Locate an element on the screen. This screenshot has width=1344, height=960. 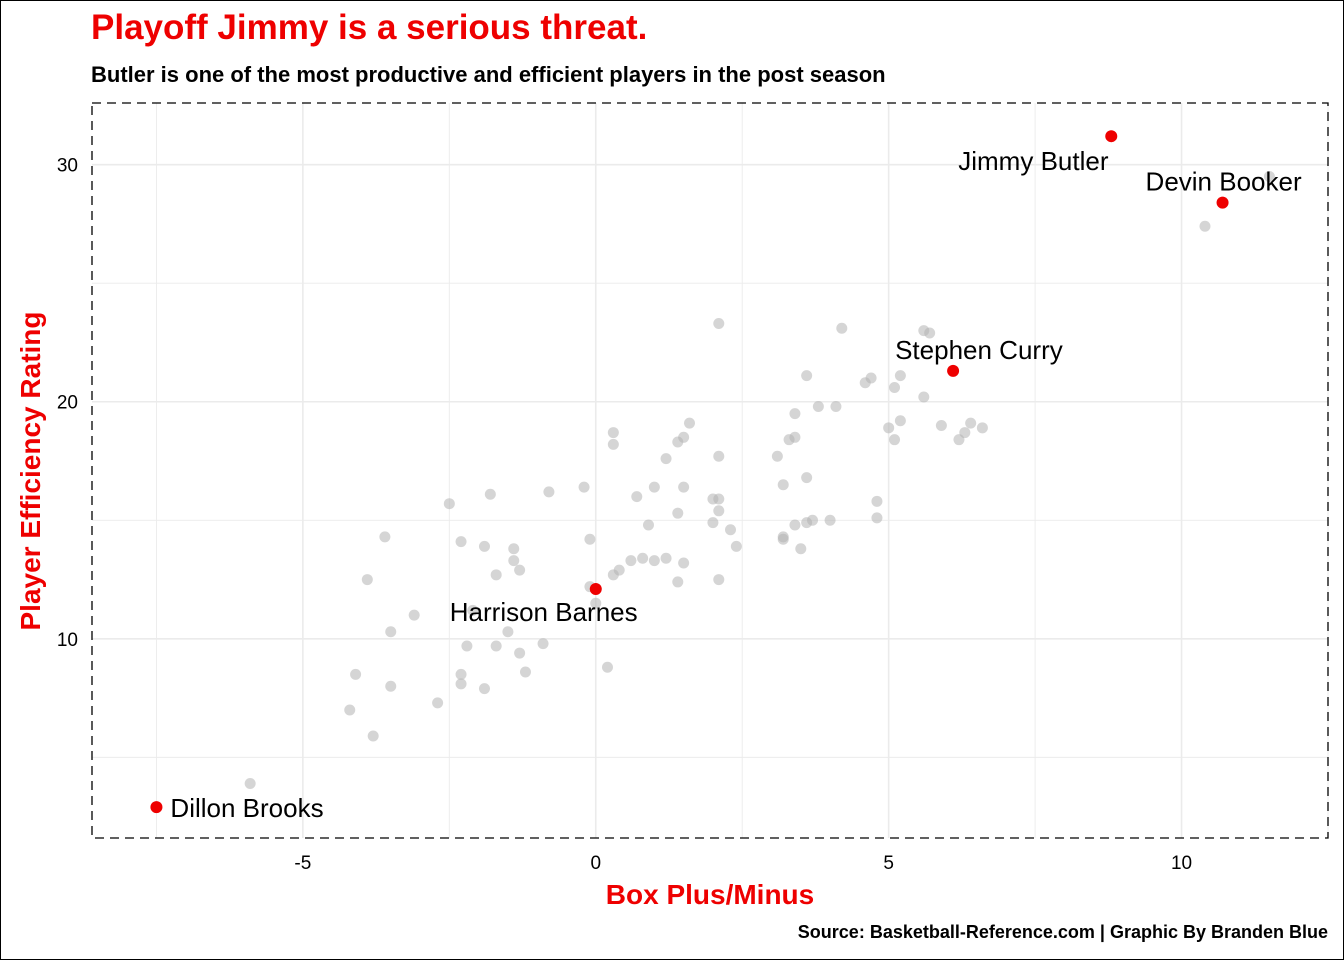
x-tick-label: 10 is located at coordinates (1181, 863).